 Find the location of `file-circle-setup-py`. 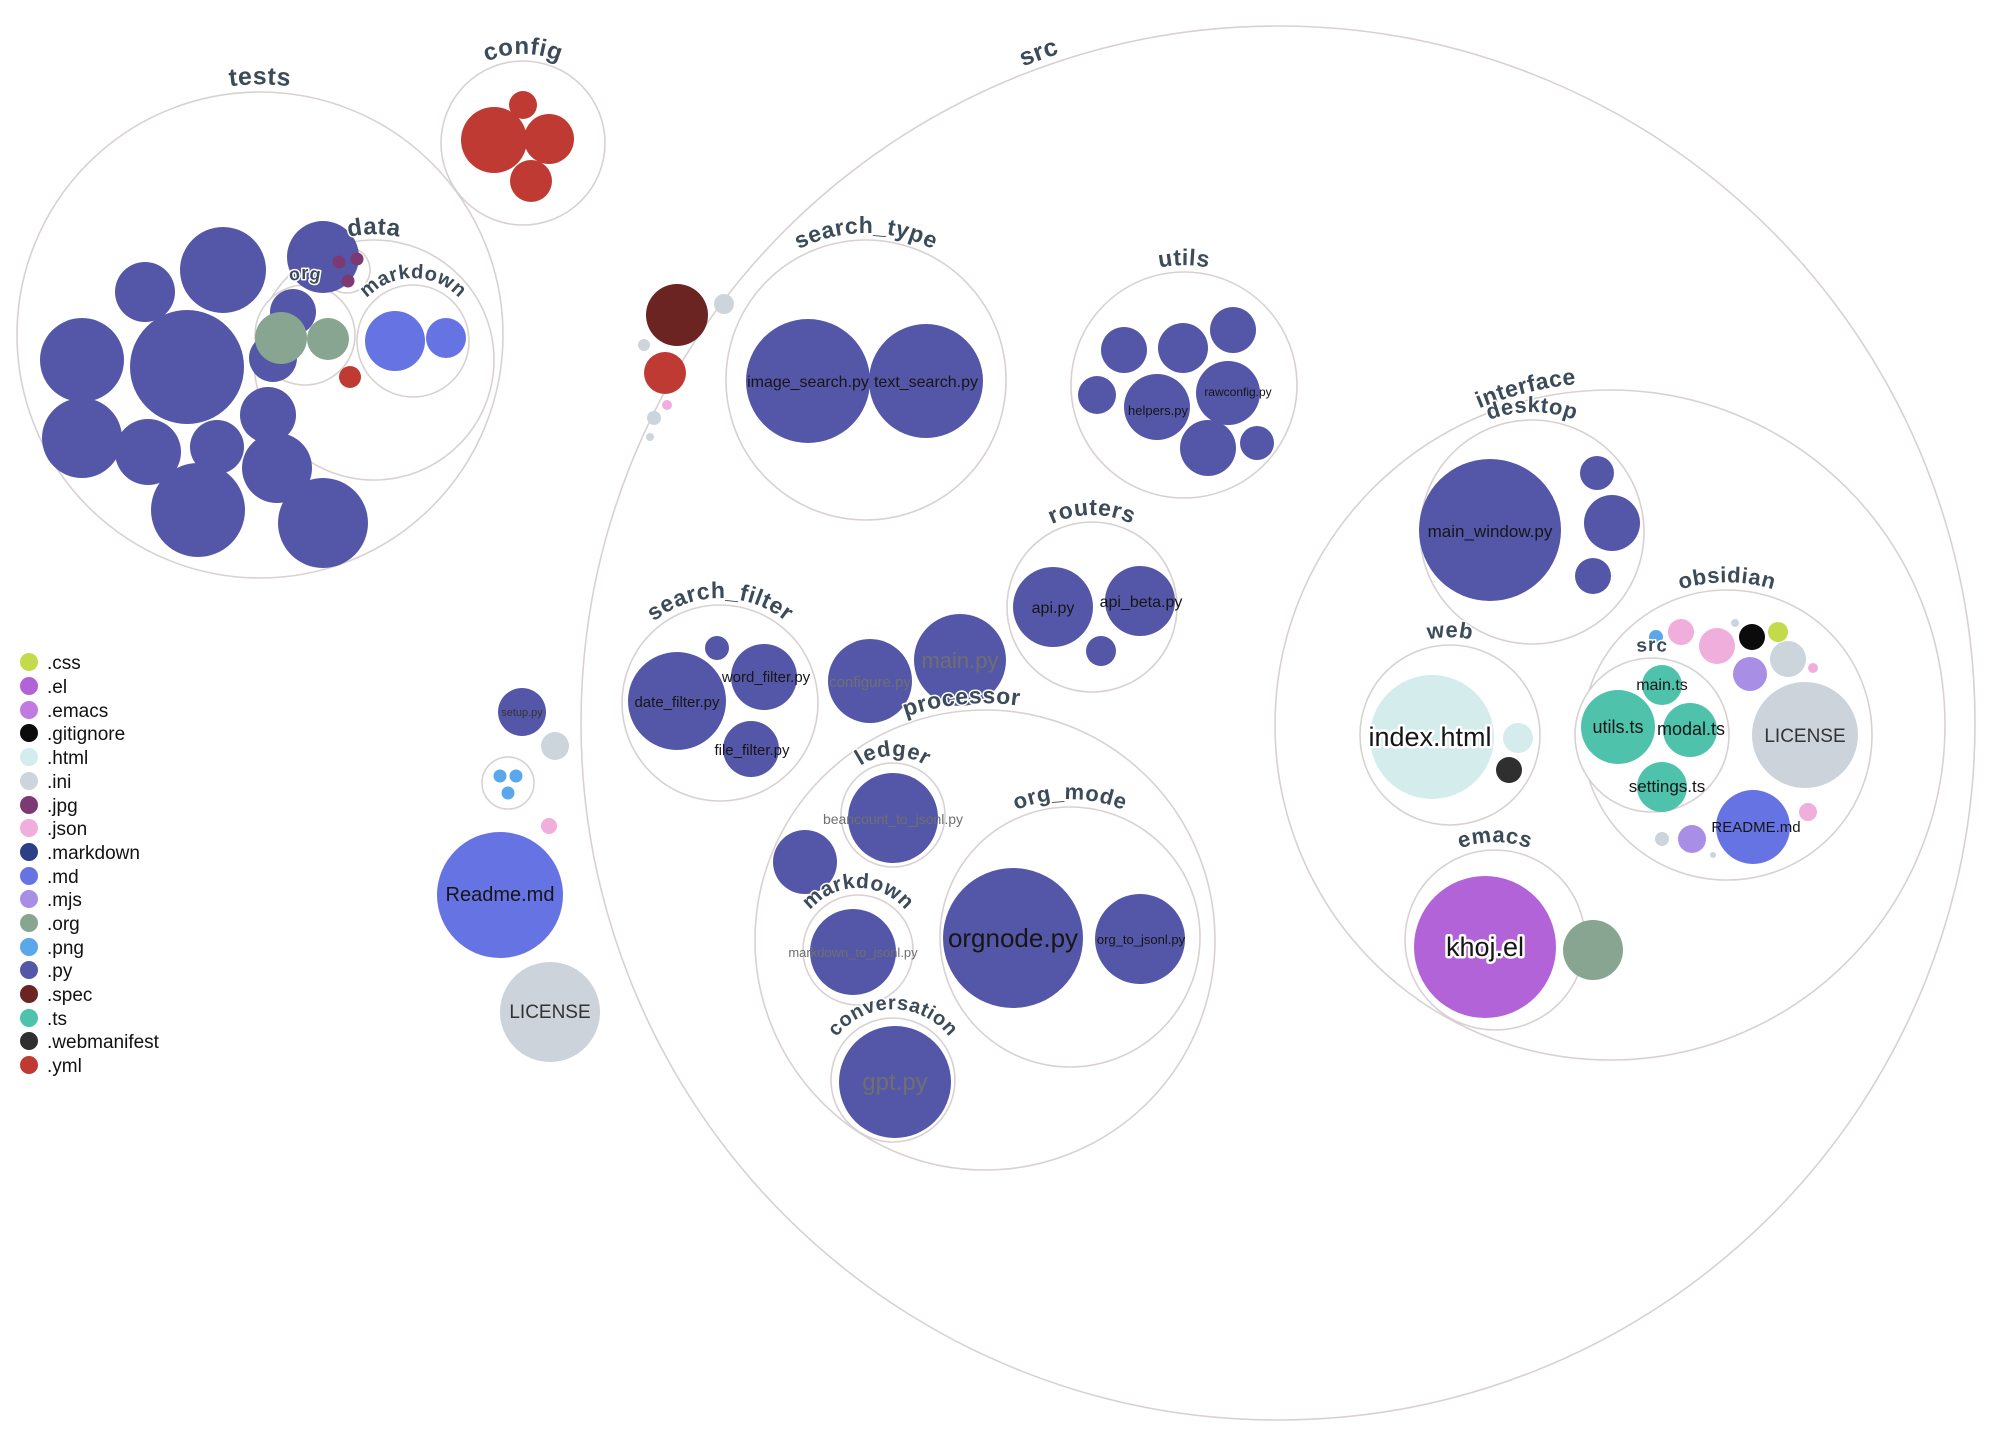

file-circle-setup-py is located at coordinates (522, 712).